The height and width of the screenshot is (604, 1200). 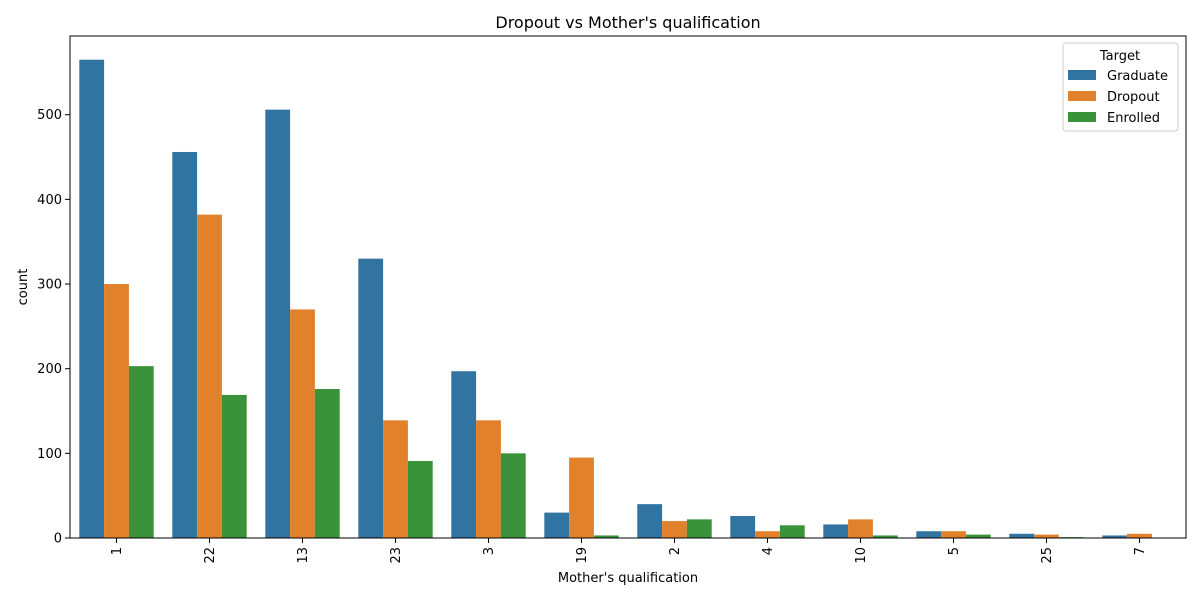 I want to click on y-tick-label: 100, so click(x=49, y=454).